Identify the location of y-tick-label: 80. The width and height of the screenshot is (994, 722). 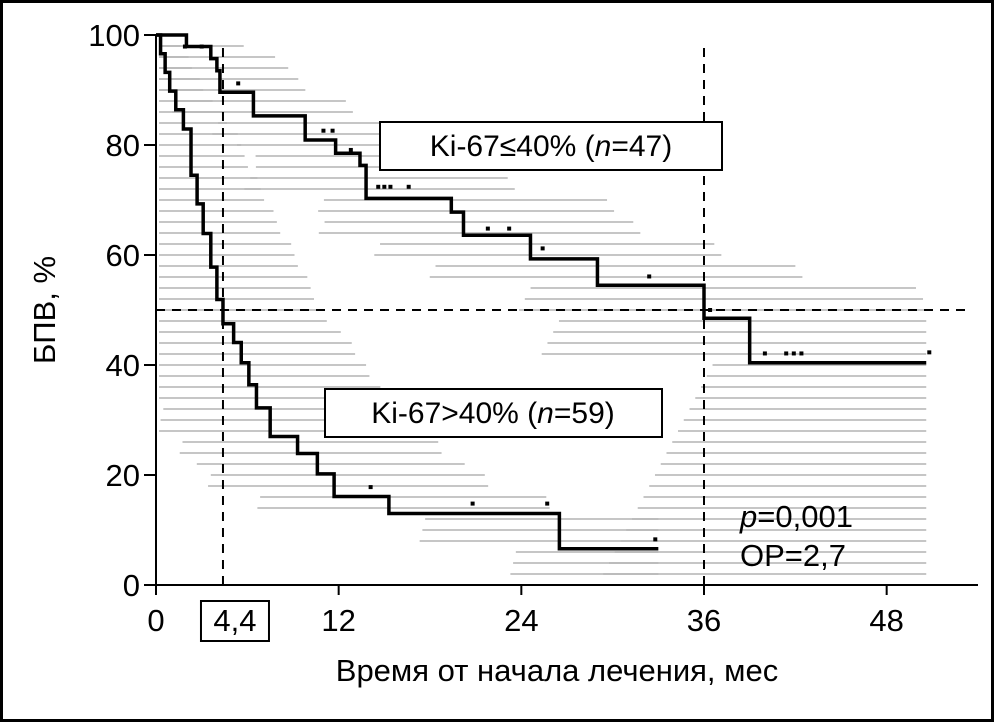
(123, 145).